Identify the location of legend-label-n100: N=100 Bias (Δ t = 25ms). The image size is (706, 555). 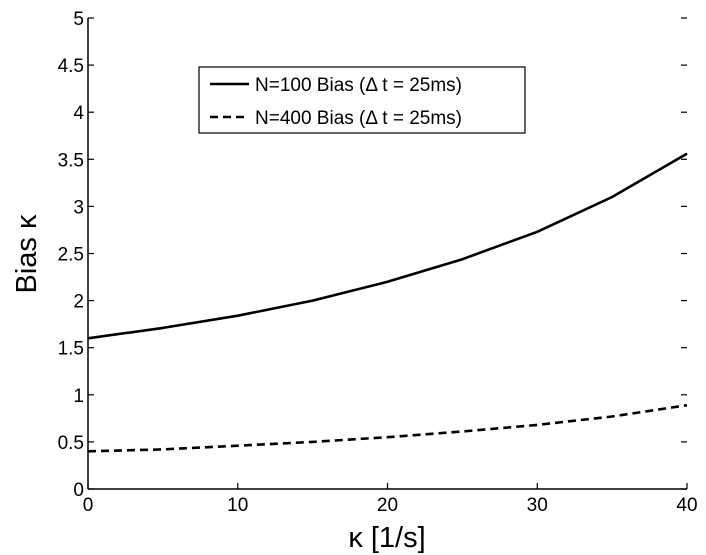
(358, 85).